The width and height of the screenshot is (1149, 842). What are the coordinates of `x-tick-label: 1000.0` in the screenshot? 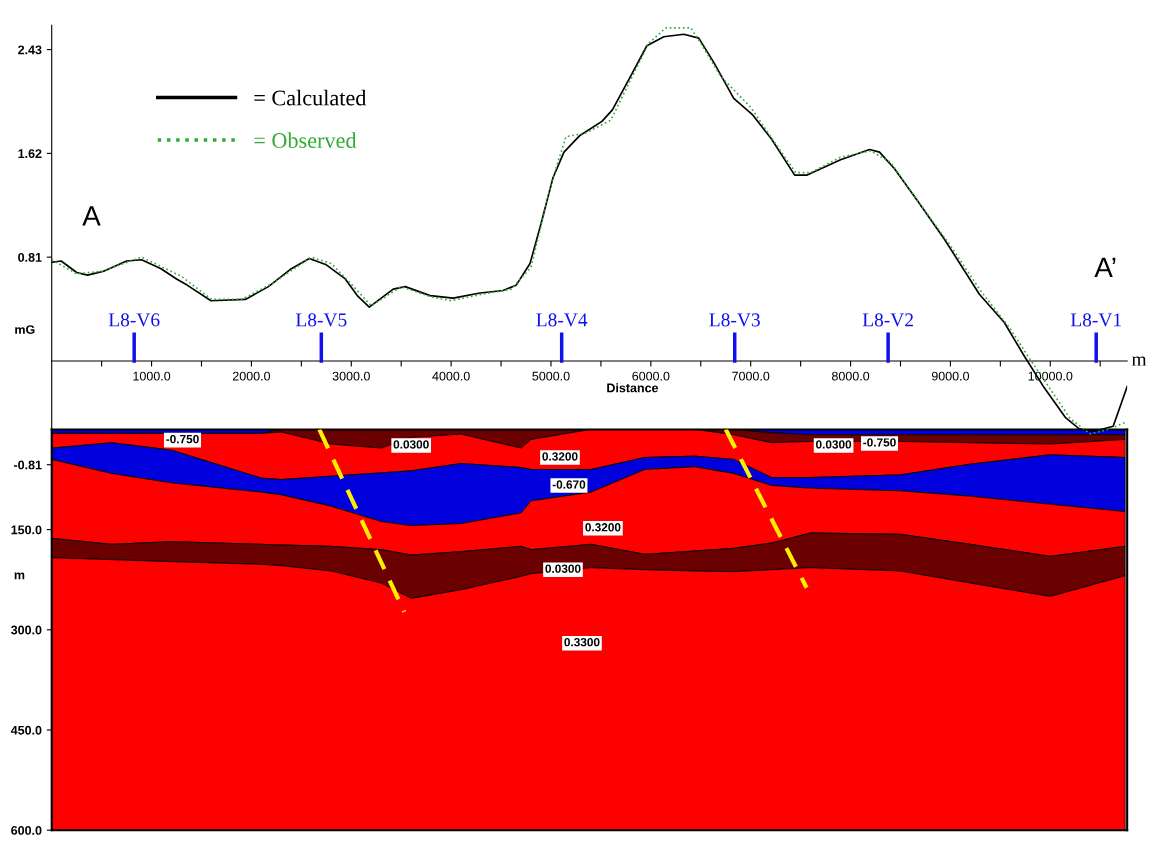 It's located at (152, 376).